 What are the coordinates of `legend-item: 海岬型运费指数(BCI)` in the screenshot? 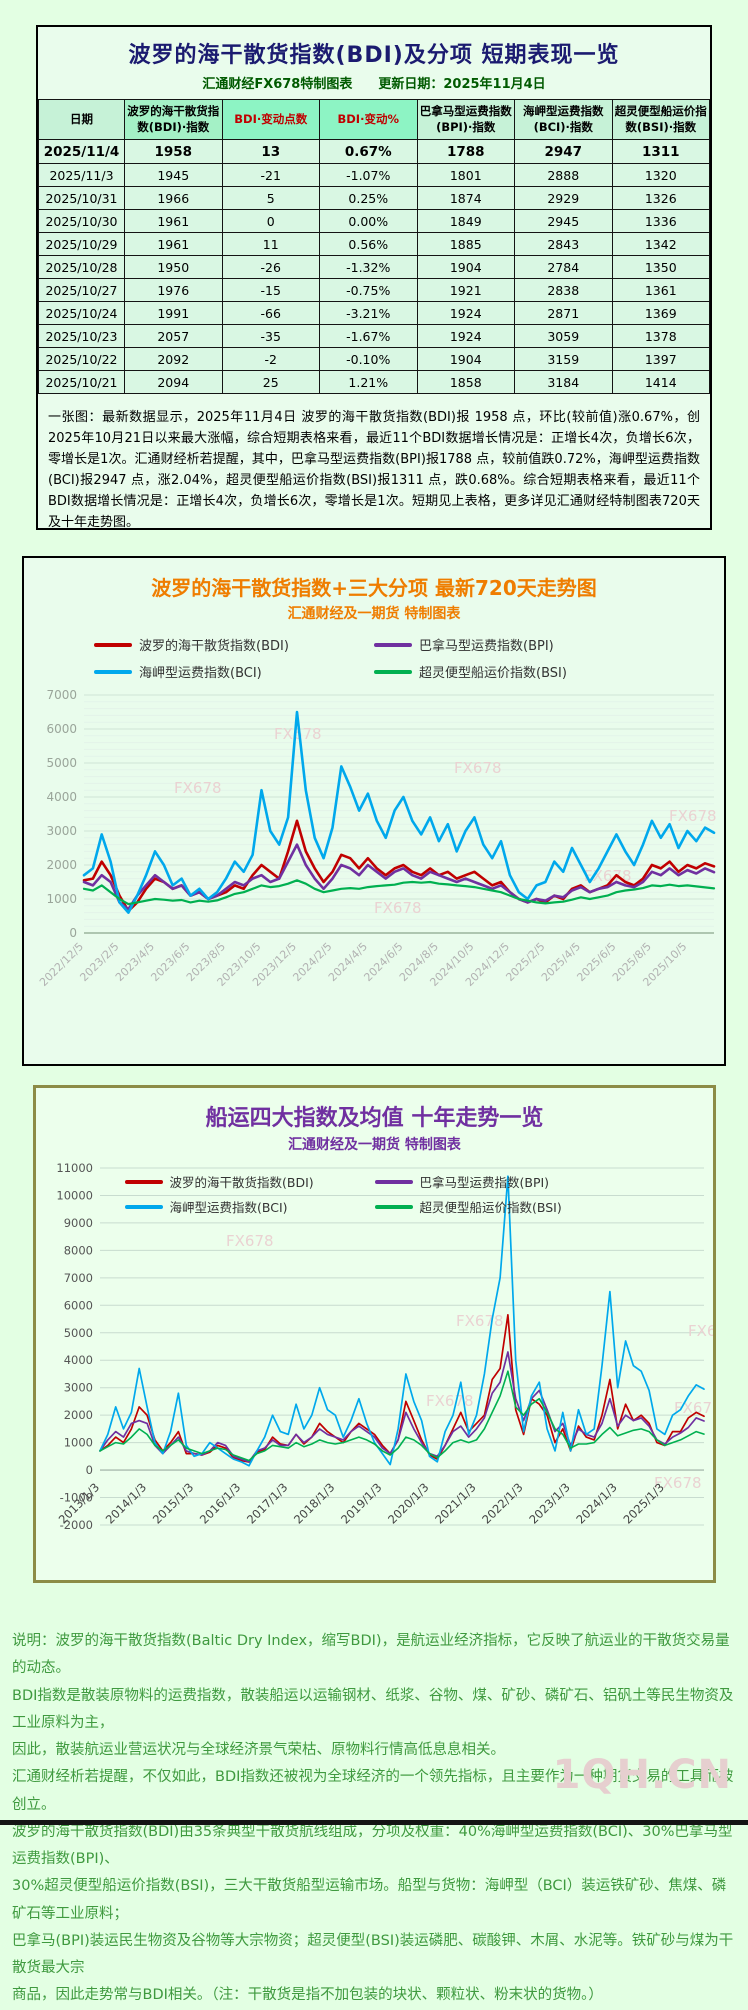 It's located at (234, 671).